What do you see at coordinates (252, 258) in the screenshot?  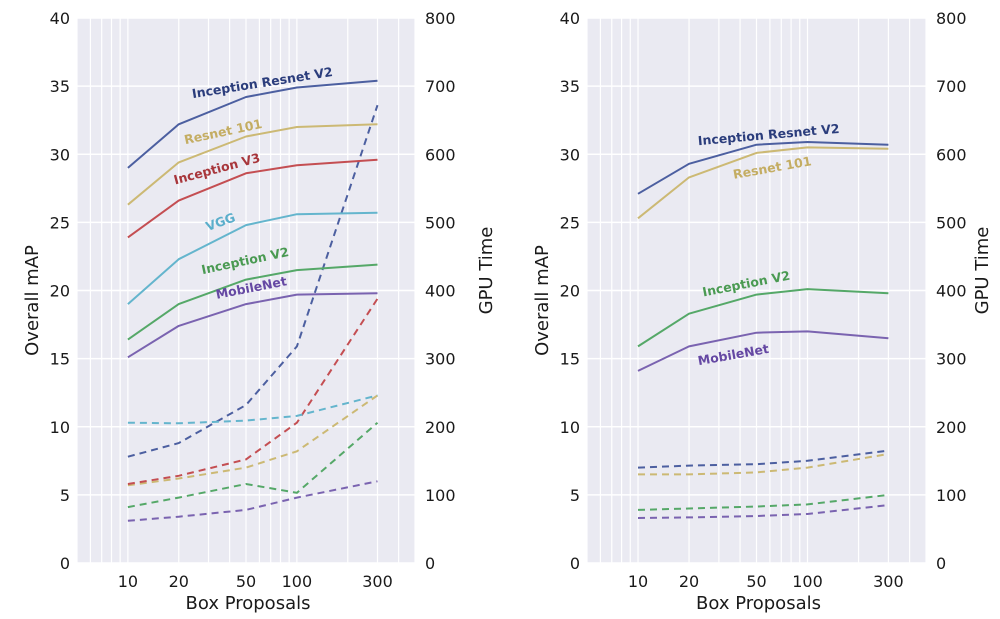 I see `map-line-vgg` at bounding box center [252, 258].